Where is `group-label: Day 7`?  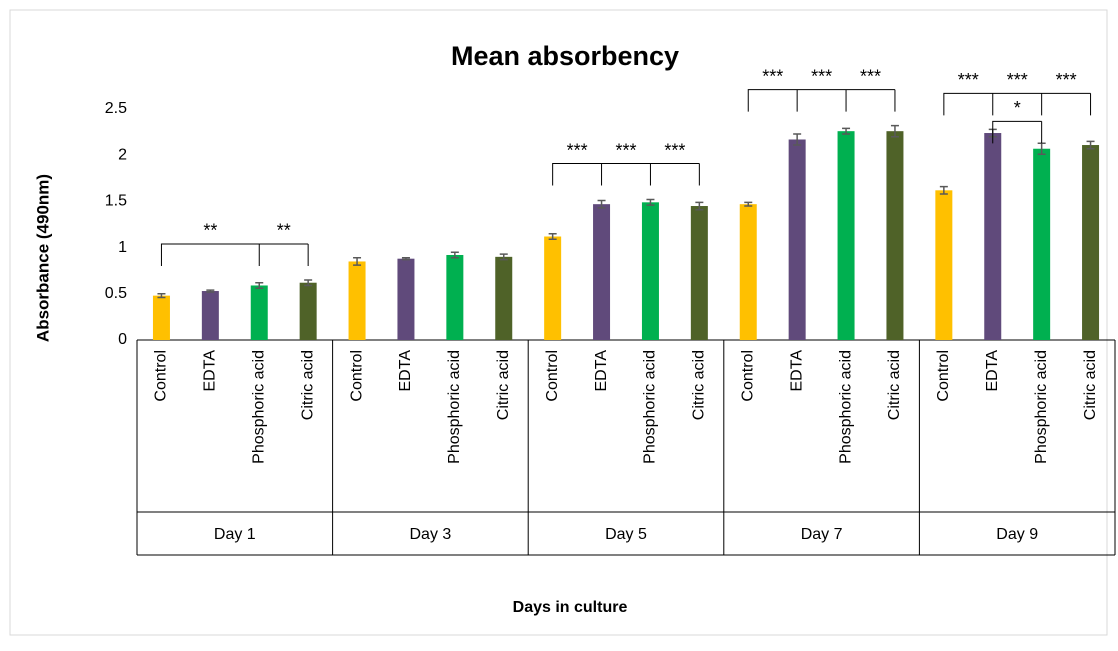 group-label: Day 7 is located at coordinates (822, 534).